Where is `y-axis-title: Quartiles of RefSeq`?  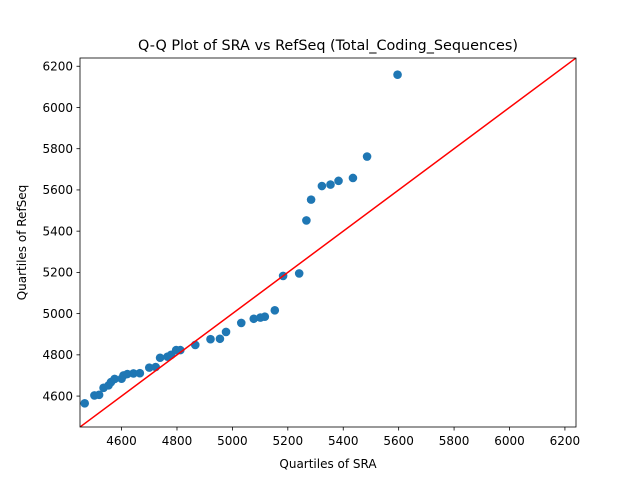
y-axis-title: Quartiles of RefSeq is located at coordinates (22, 243).